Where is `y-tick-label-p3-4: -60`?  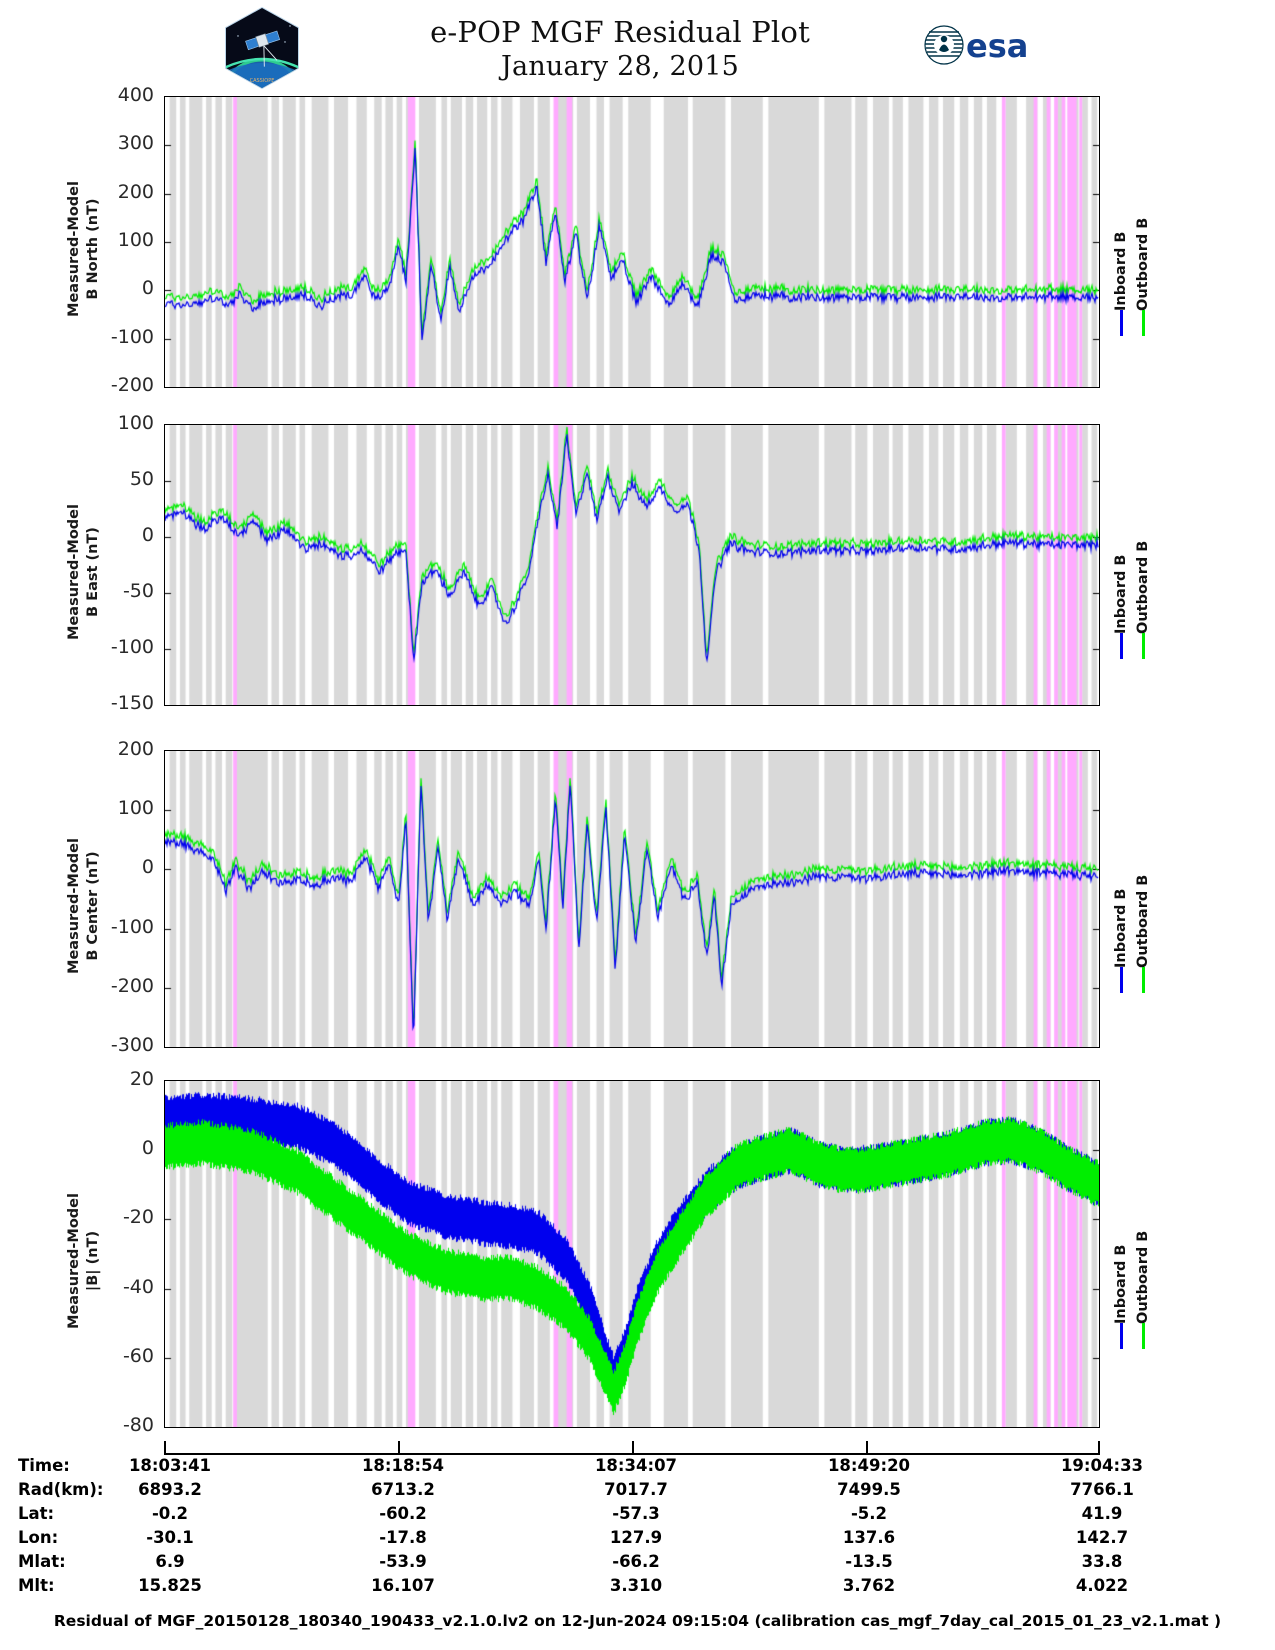 y-tick-label-p3-4: -60 is located at coordinates (138, 1355).